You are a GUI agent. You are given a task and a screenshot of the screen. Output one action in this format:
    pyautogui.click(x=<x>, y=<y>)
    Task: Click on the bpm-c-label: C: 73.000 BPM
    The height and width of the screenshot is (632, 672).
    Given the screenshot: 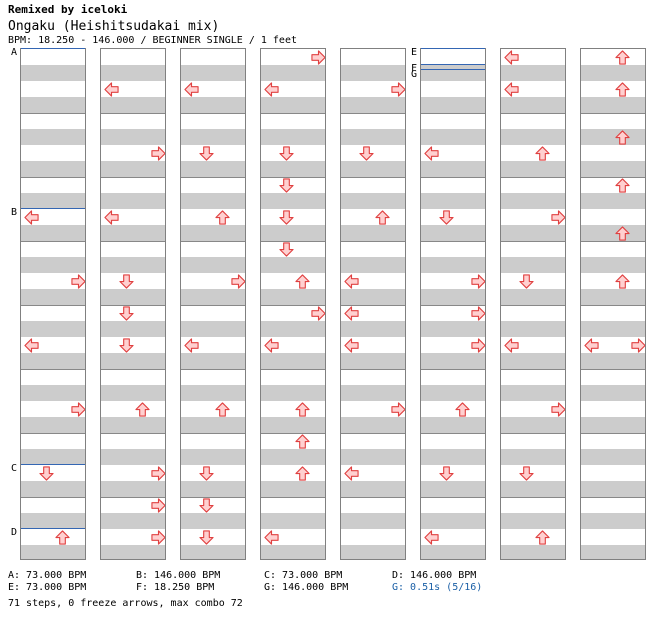 What is the action you would take?
    pyautogui.click(x=303, y=575)
    